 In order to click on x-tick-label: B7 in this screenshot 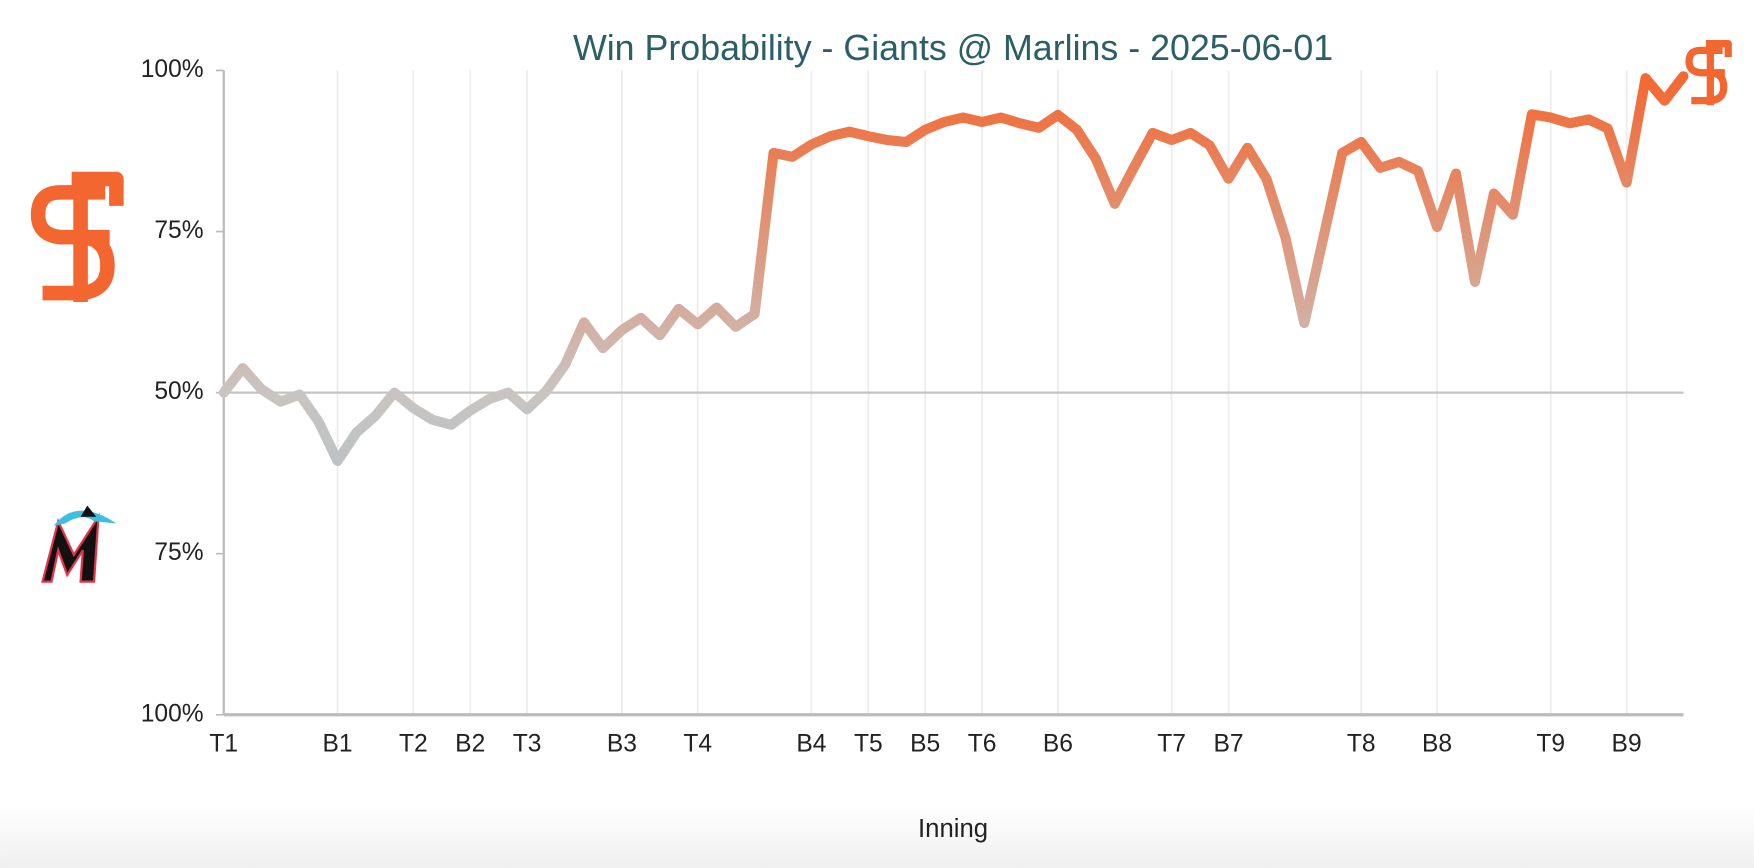, I will do `click(1228, 743)`.